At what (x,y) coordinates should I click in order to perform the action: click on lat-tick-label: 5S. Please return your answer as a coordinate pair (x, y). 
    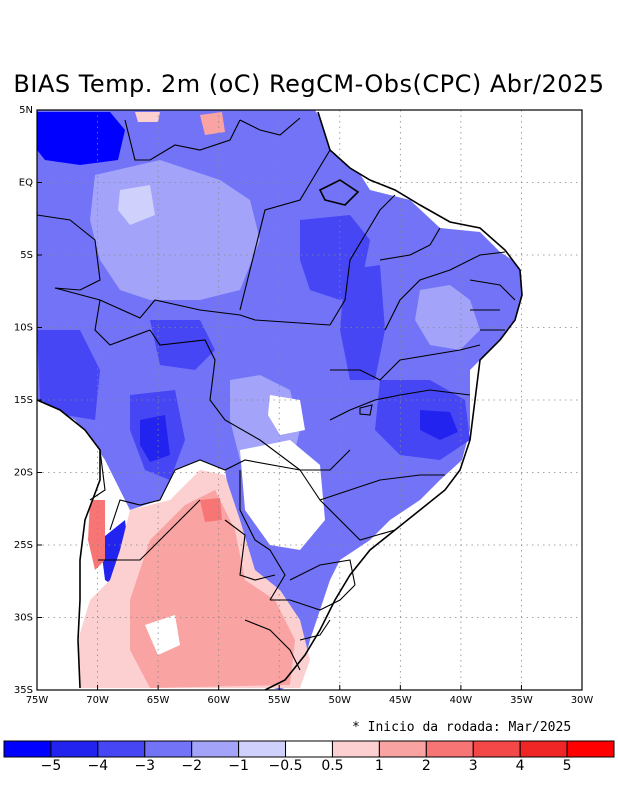
    Looking at the image, I should click on (26, 255).